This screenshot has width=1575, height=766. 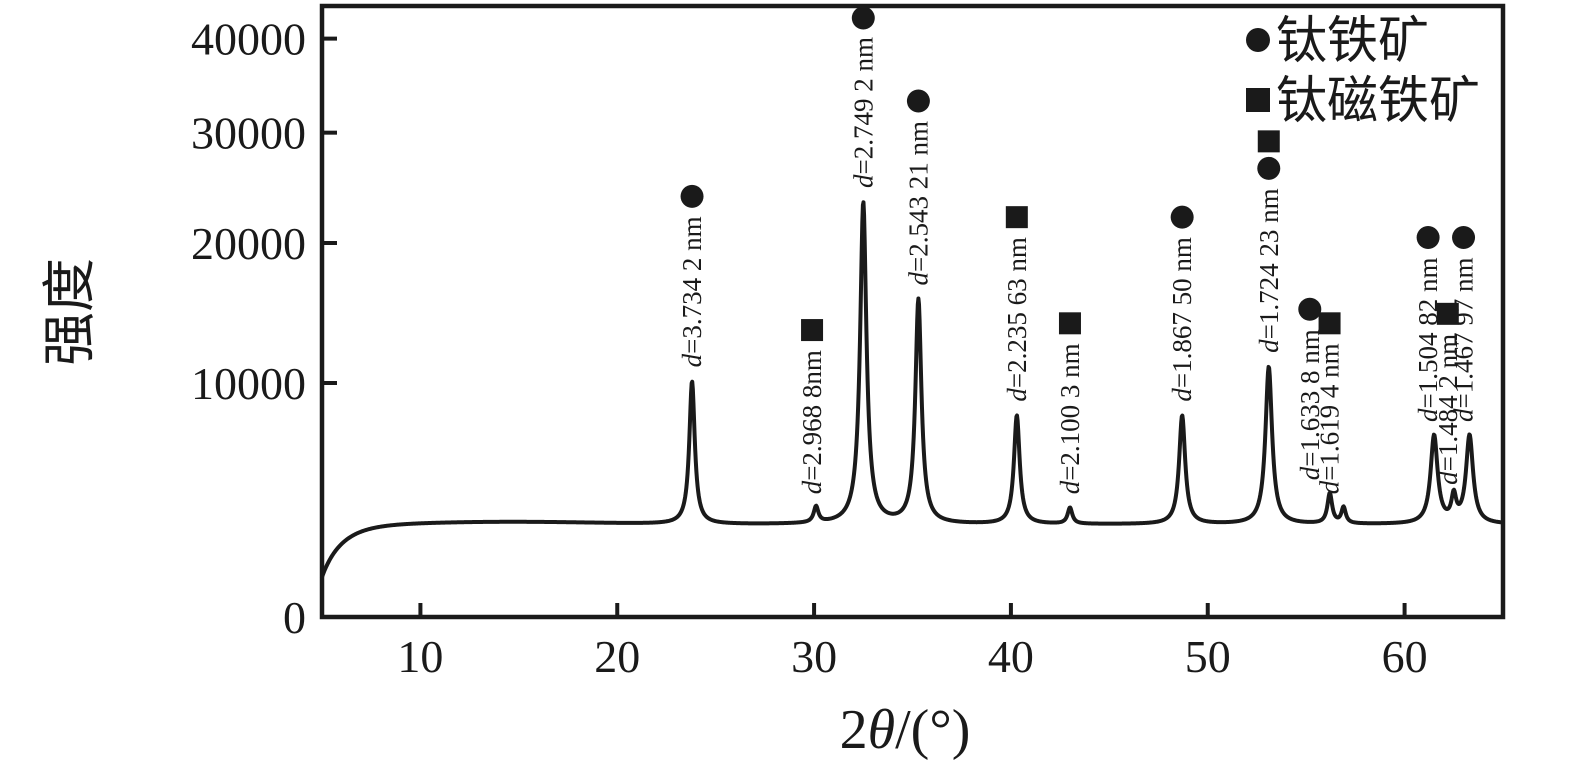 What do you see at coordinates (1269, 270) in the screenshot?
I see `peak-d-label: d=1.724 23 nm` at bounding box center [1269, 270].